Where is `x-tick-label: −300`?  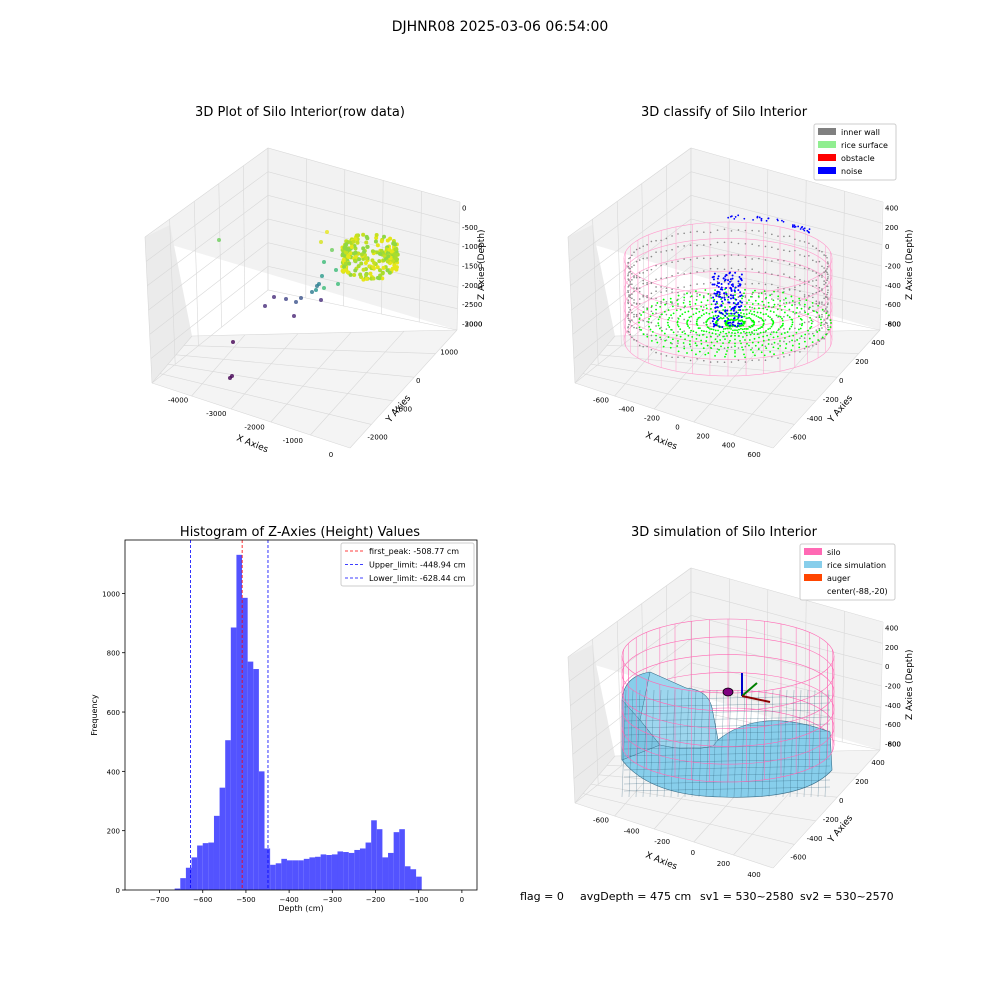
x-tick-label: −300 is located at coordinates (332, 900).